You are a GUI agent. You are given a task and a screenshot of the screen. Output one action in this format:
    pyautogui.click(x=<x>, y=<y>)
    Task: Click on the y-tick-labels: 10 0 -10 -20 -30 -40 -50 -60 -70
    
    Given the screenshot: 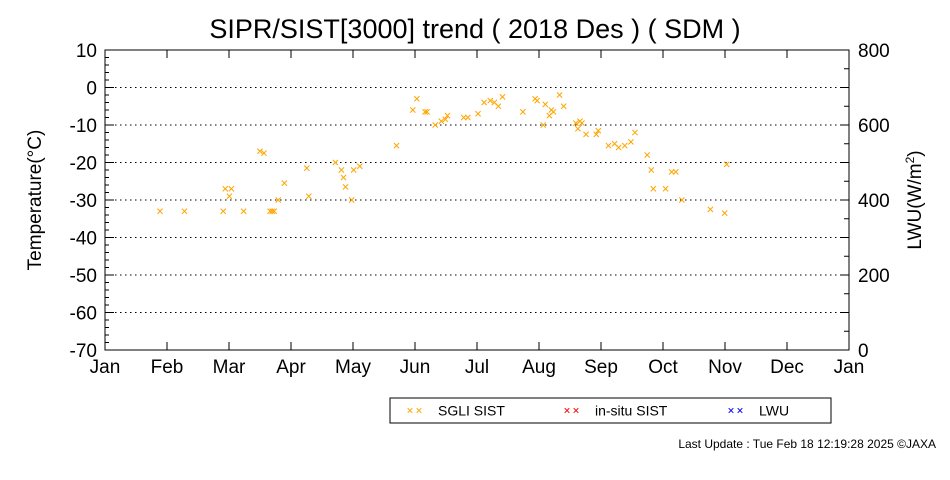 What is the action you would take?
    pyautogui.click(x=83, y=201)
    